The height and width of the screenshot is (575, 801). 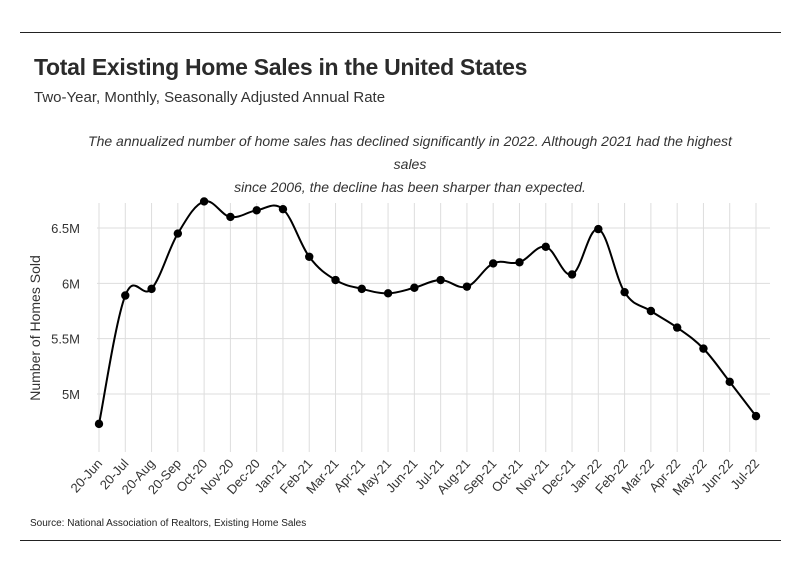 What do you see at coordinates (65, 228) in the screenshot?
I see `y-tick-label: 6.5M` at bounding box center [65, 228].